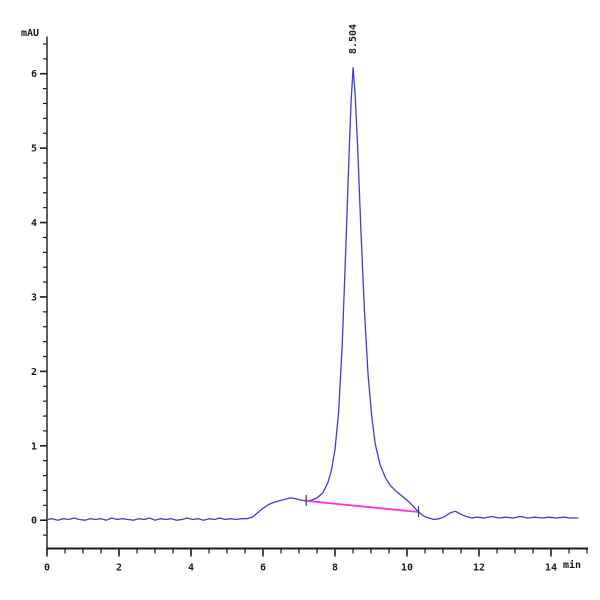  I want to click on y-tick-label: 5, so click(34, 149).